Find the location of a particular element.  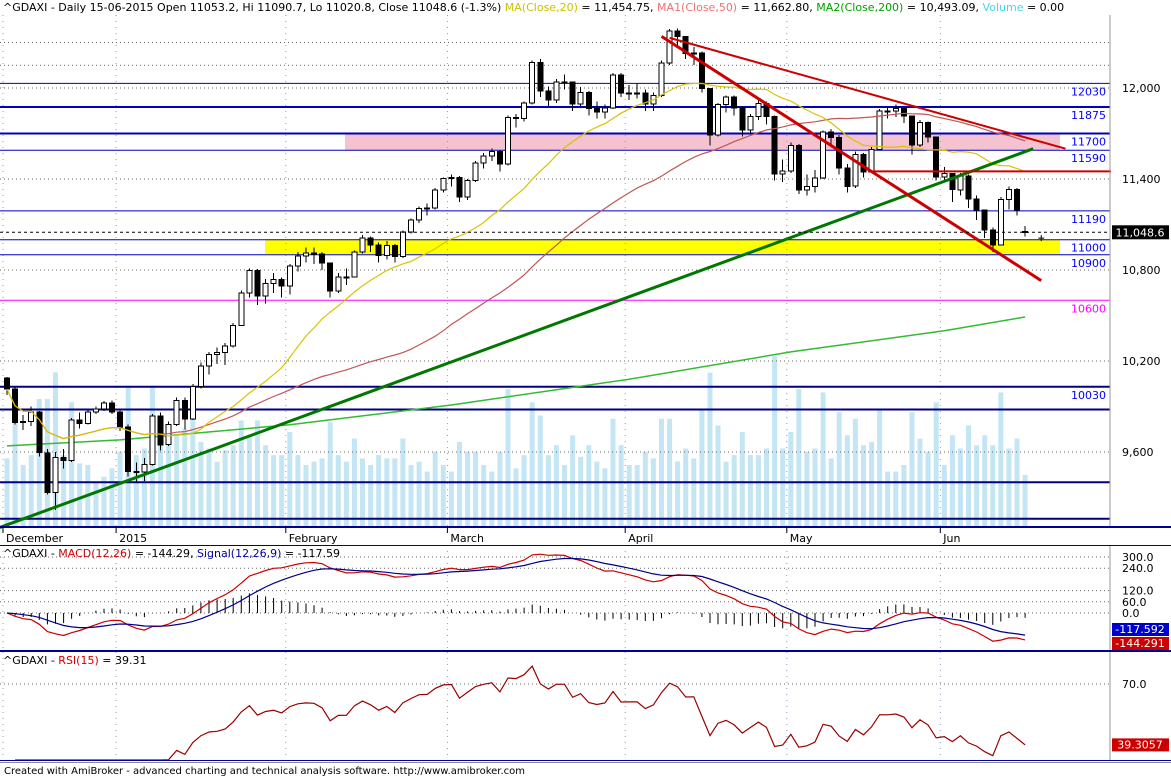

title-segment: = 0.00 is located at coordinates (1044, 7).